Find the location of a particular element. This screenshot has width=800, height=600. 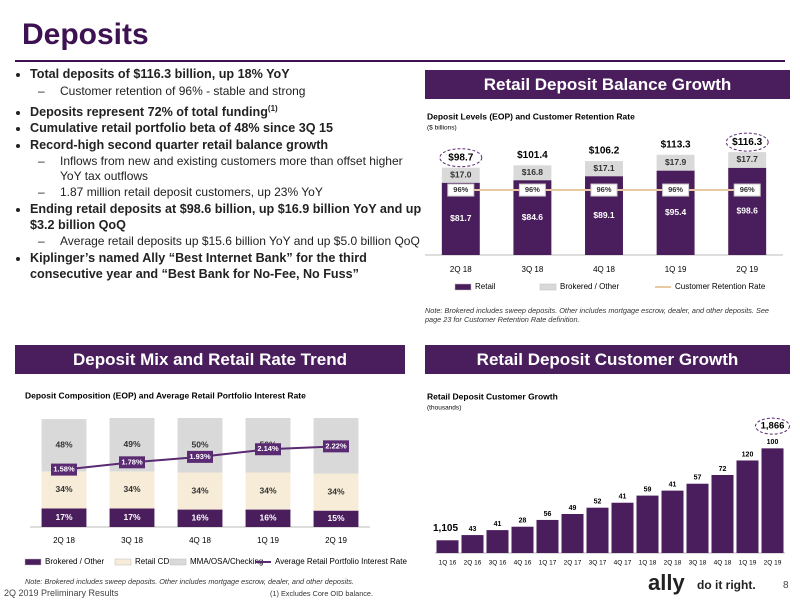

bullet-text: Deposits represent 72% of total funding is located at coordinates (149, 111).